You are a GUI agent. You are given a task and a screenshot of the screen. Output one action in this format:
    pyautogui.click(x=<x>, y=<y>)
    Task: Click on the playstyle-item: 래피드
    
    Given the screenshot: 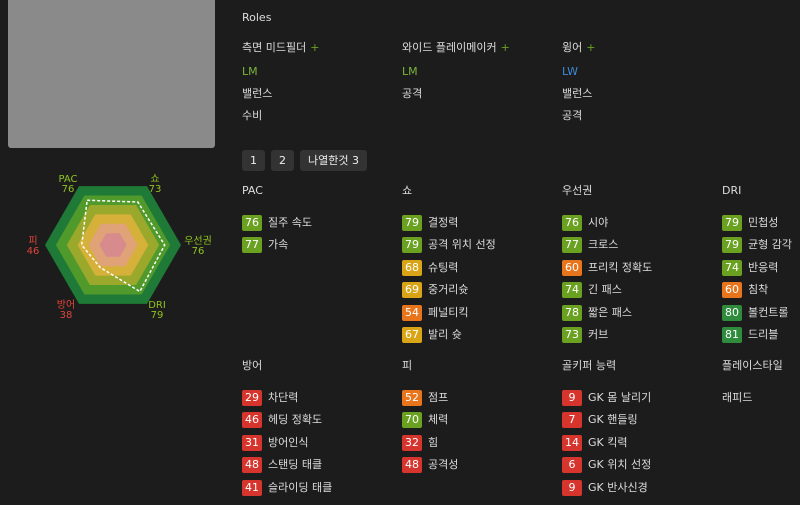 What is the action you would take?
    pyautogui.click(x=737, y=397)
    